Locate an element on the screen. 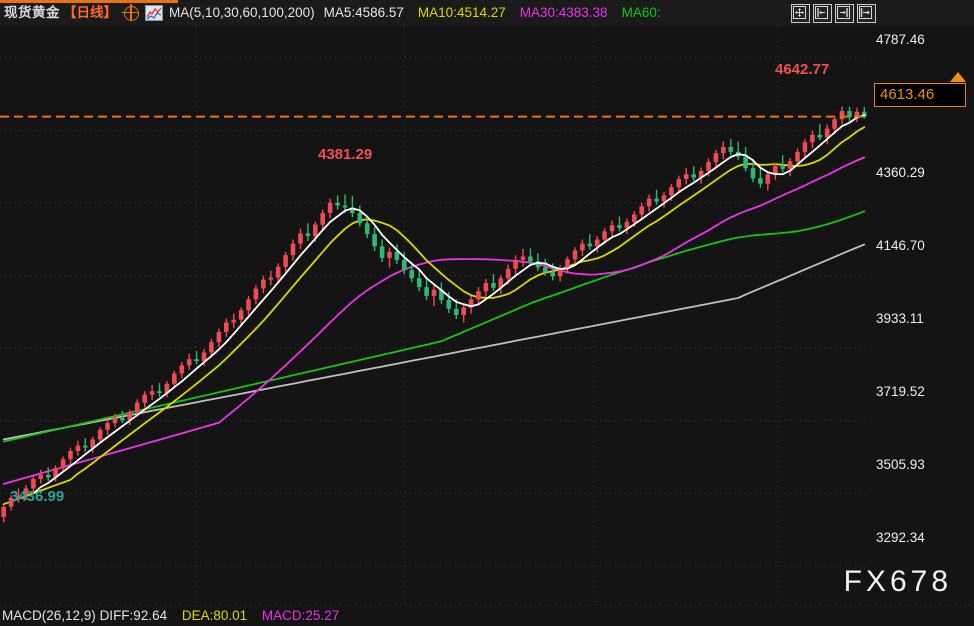 Image resolution: width=974 pixels, height=626 pixels. annotation-interim-peak: 4381.29 is located at coordinates (345, 154).